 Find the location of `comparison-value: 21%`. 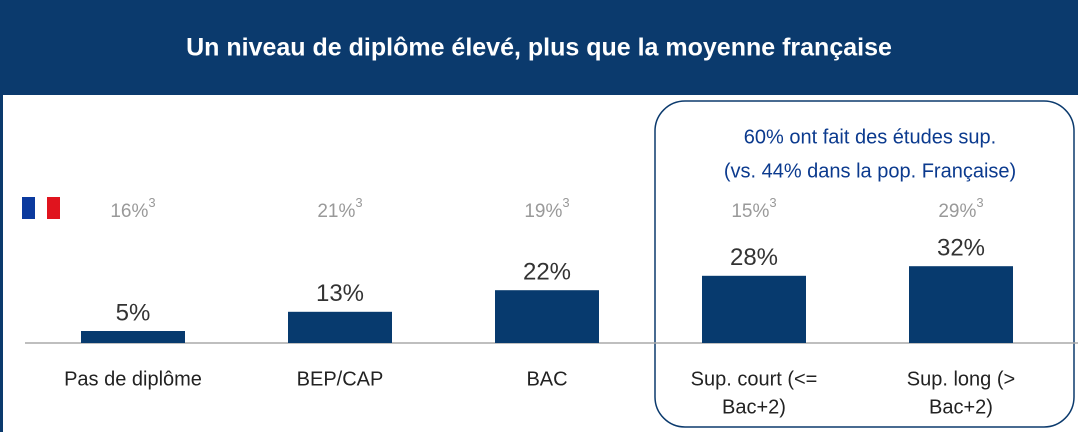

comparison-value: 21% is located at coordinates (336, 211).